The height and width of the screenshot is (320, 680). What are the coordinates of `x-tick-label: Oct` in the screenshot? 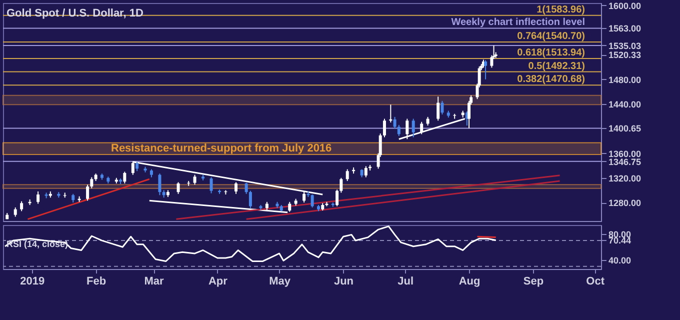 It's located at (595, 282).